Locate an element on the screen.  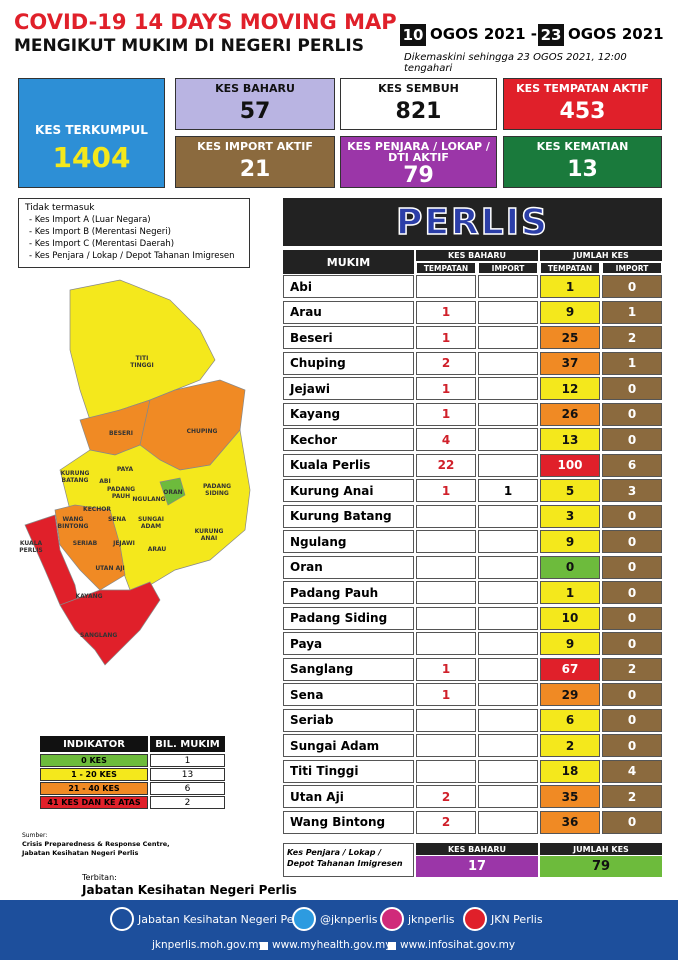
table-header: KES BAHARU is located at coordinates (477, 255).